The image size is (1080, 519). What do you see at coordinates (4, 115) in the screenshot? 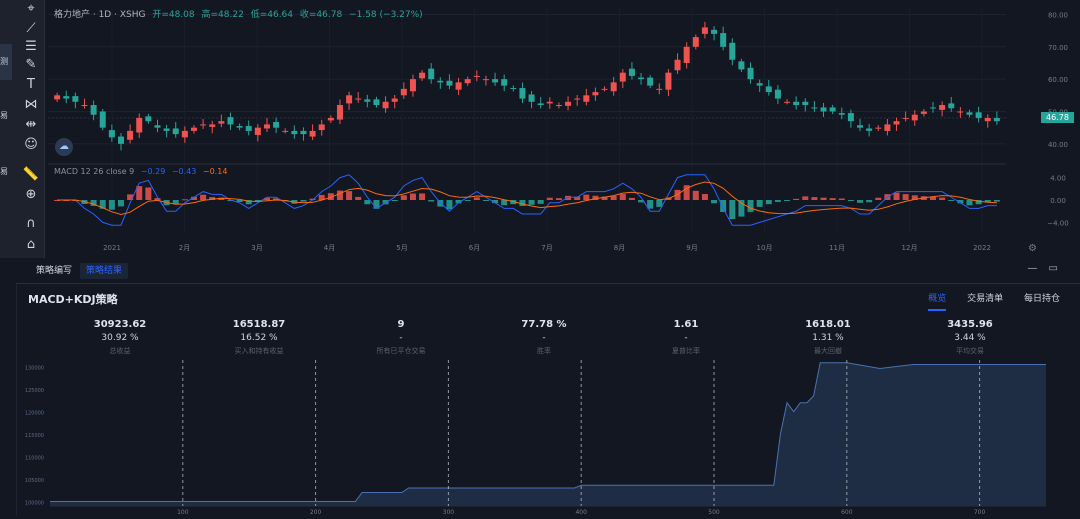
I see `side-tab-2: 易` at bounding box center [4, 115].